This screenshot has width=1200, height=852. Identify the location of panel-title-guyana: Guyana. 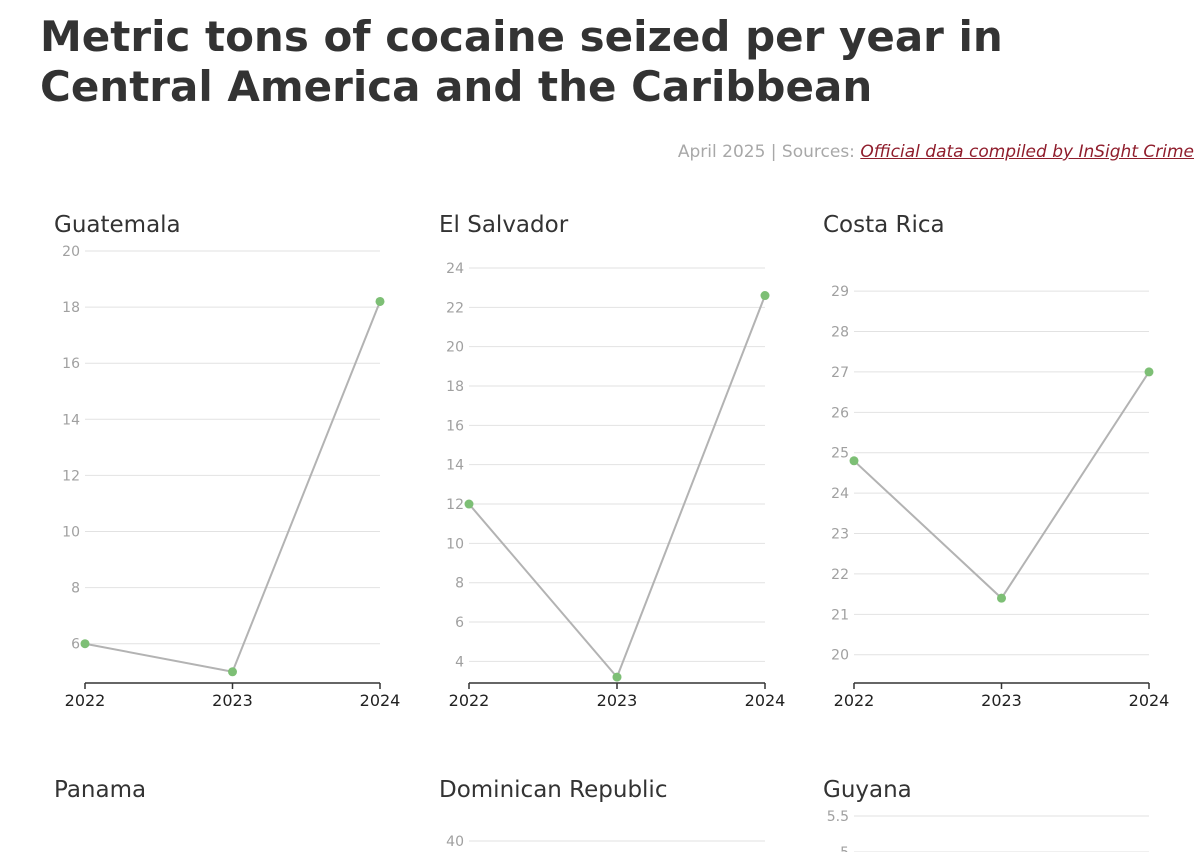
(867, 790).